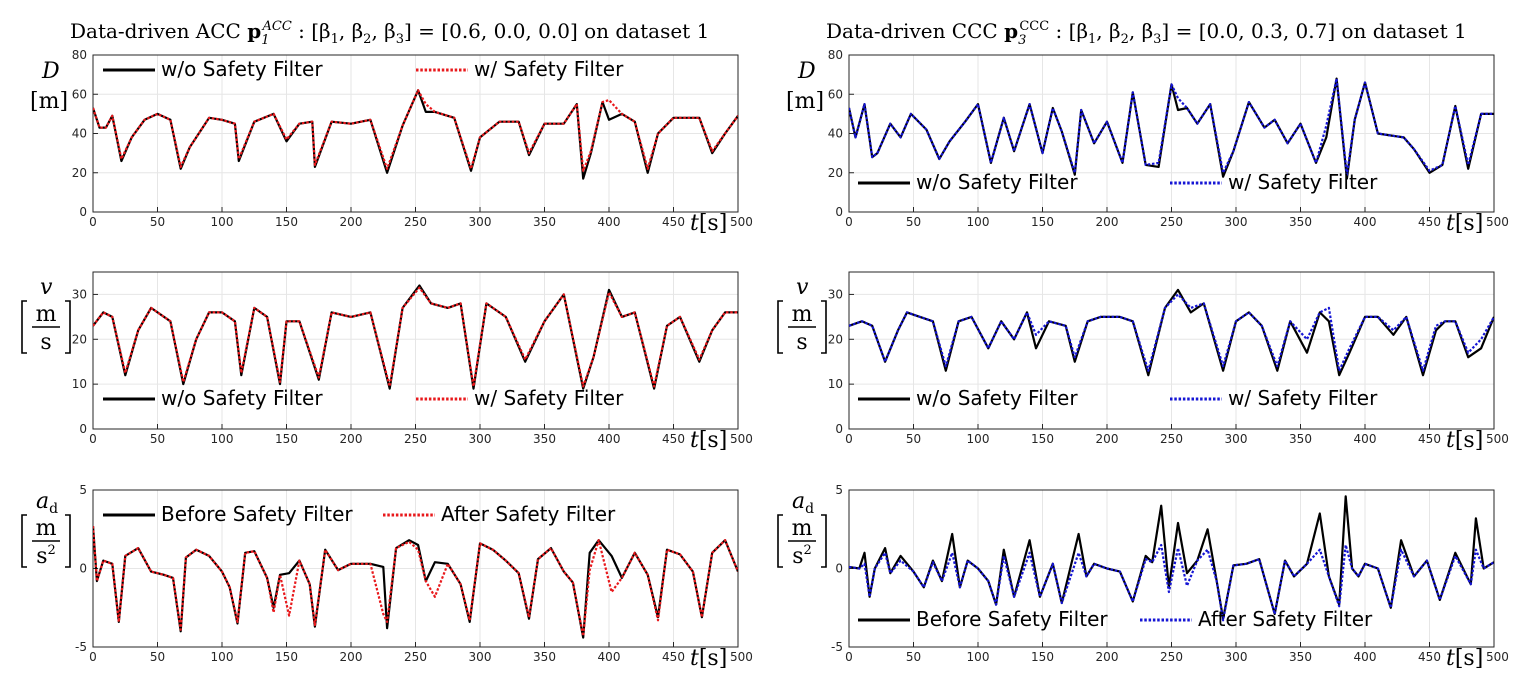  Describe the element at coordinates (47, 503) in the screenshot. I see `svg-text: ad` at that location.